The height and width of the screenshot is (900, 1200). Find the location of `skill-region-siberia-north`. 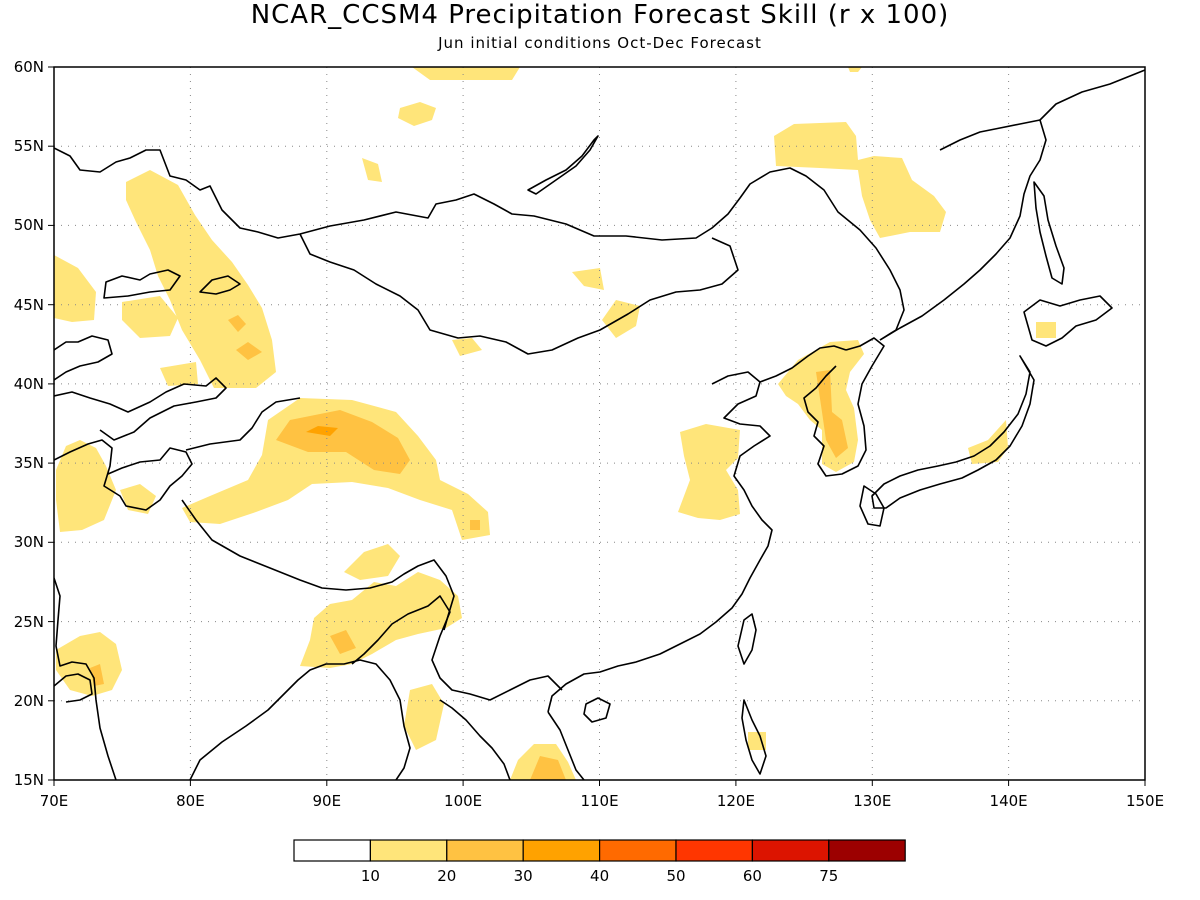

skill-region-siberia-north is located at coordinates (417, 114).